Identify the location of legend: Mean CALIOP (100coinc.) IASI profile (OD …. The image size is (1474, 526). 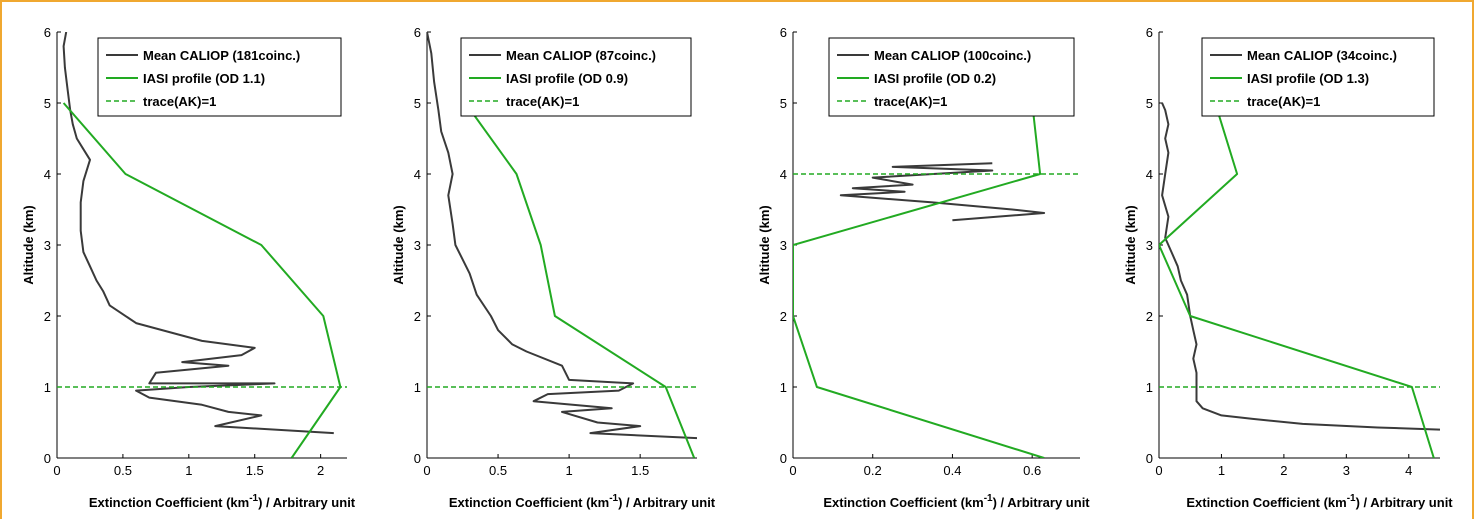
(951, 77).